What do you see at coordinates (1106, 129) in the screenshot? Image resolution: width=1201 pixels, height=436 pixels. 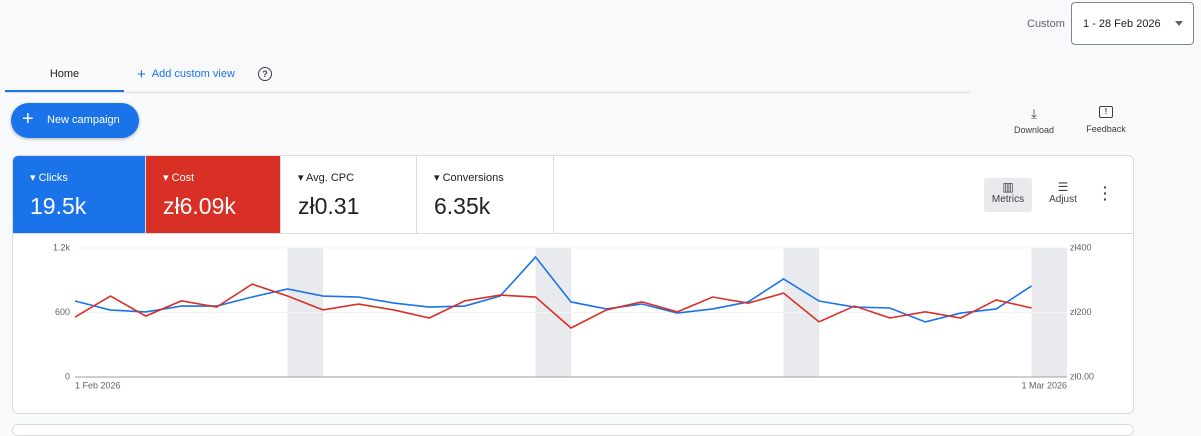 I see `feedback-label: Feedback` at bounding box center [1106, 129].